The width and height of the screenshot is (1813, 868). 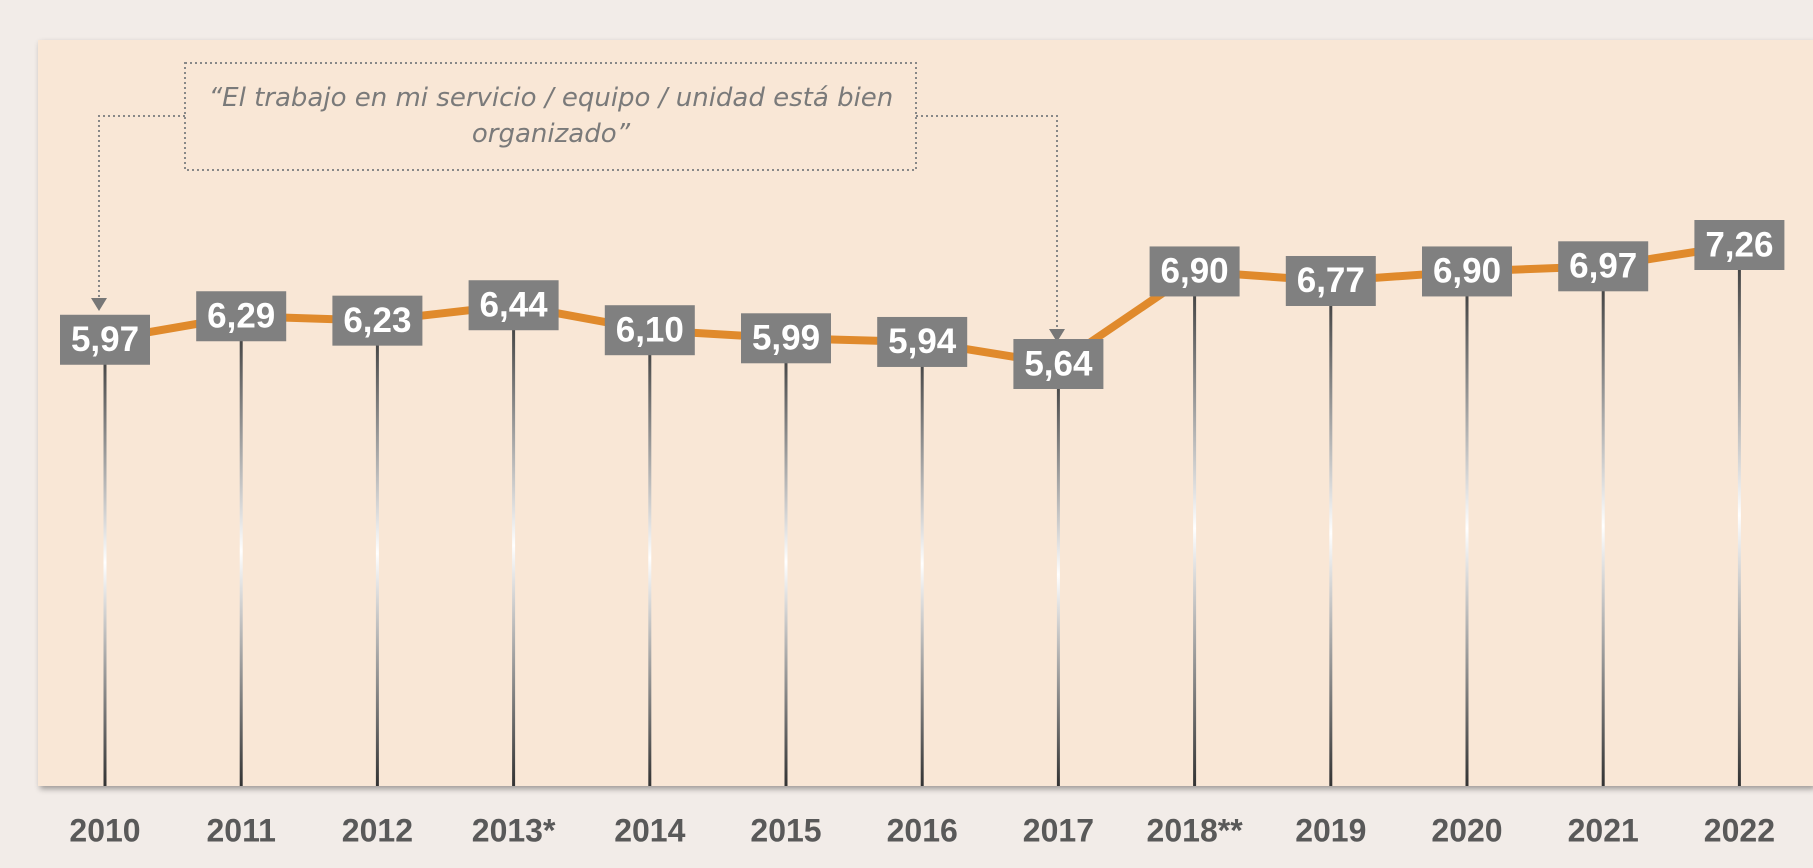 I want to click on data-label: 7,26, so click(x=1739, y=244).